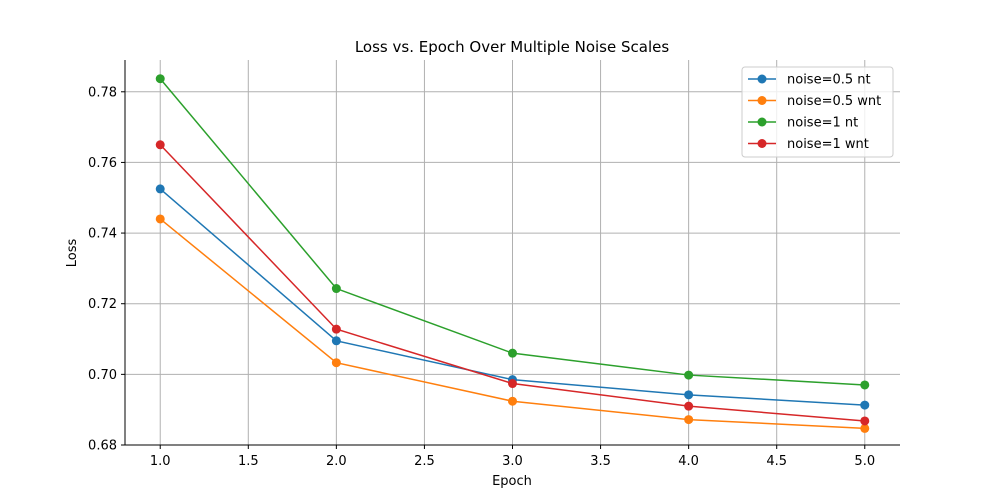 The image size is (1000, 500). I want to click on x-tick-label: 4.0, so click(688, 461).